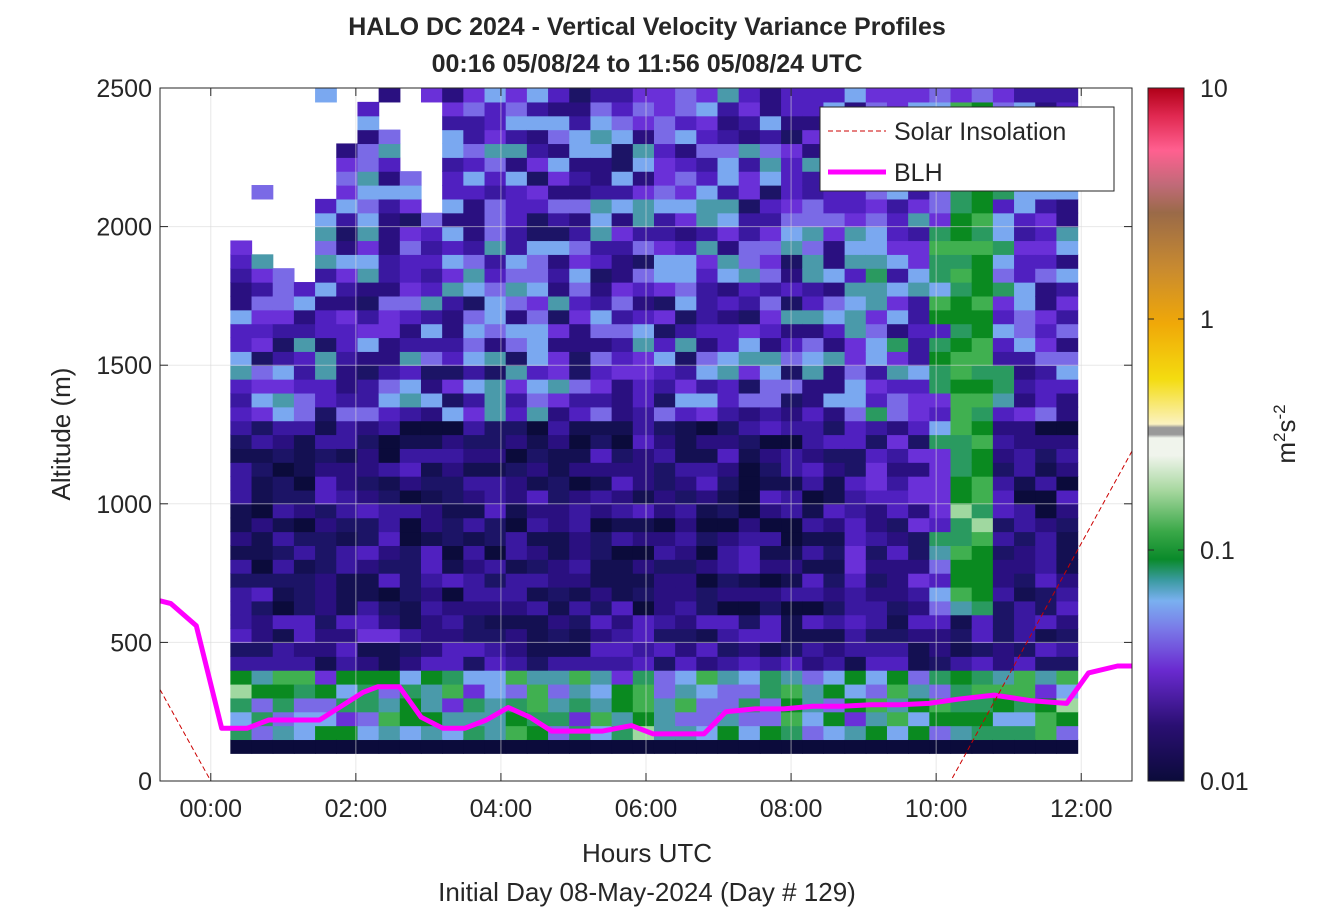 The width and height of the screenshot is (1343, 916). What do you see at coordinates (1207, 320) in the screenshot?
I see `colorbar-tick-label: 1` at bounding box center [1207, 320].